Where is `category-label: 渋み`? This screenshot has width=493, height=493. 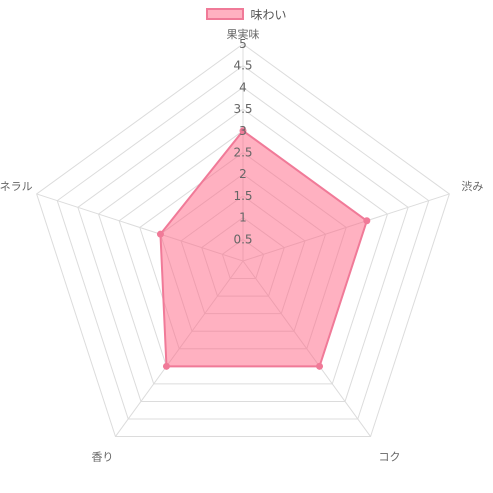
category-label: 渋み is located at coordinates (472, 186).